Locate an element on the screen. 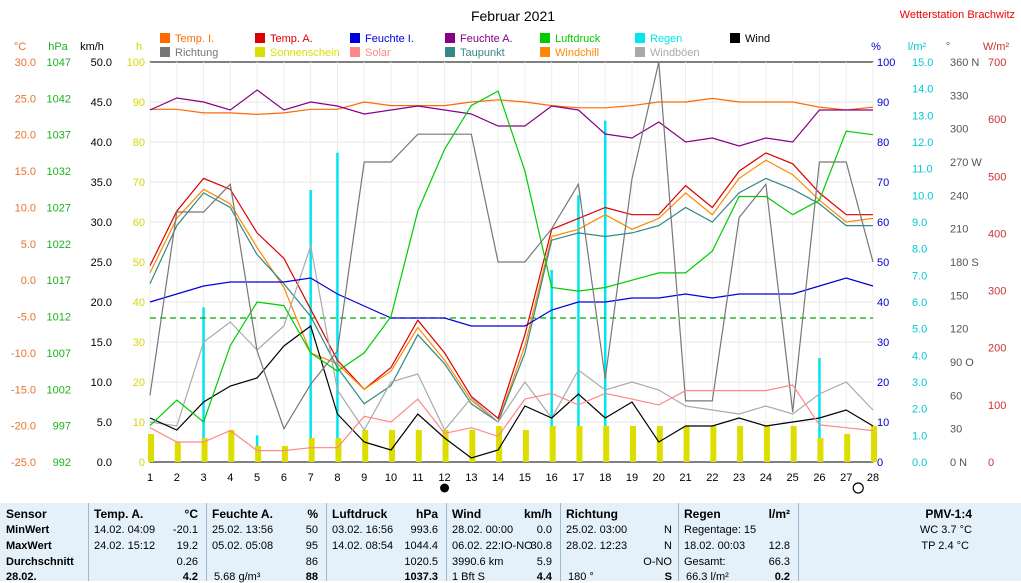 The height and width of the screenshot is (583, 1021). axis-tick-label: 240 is located at coordinates (959, 196).